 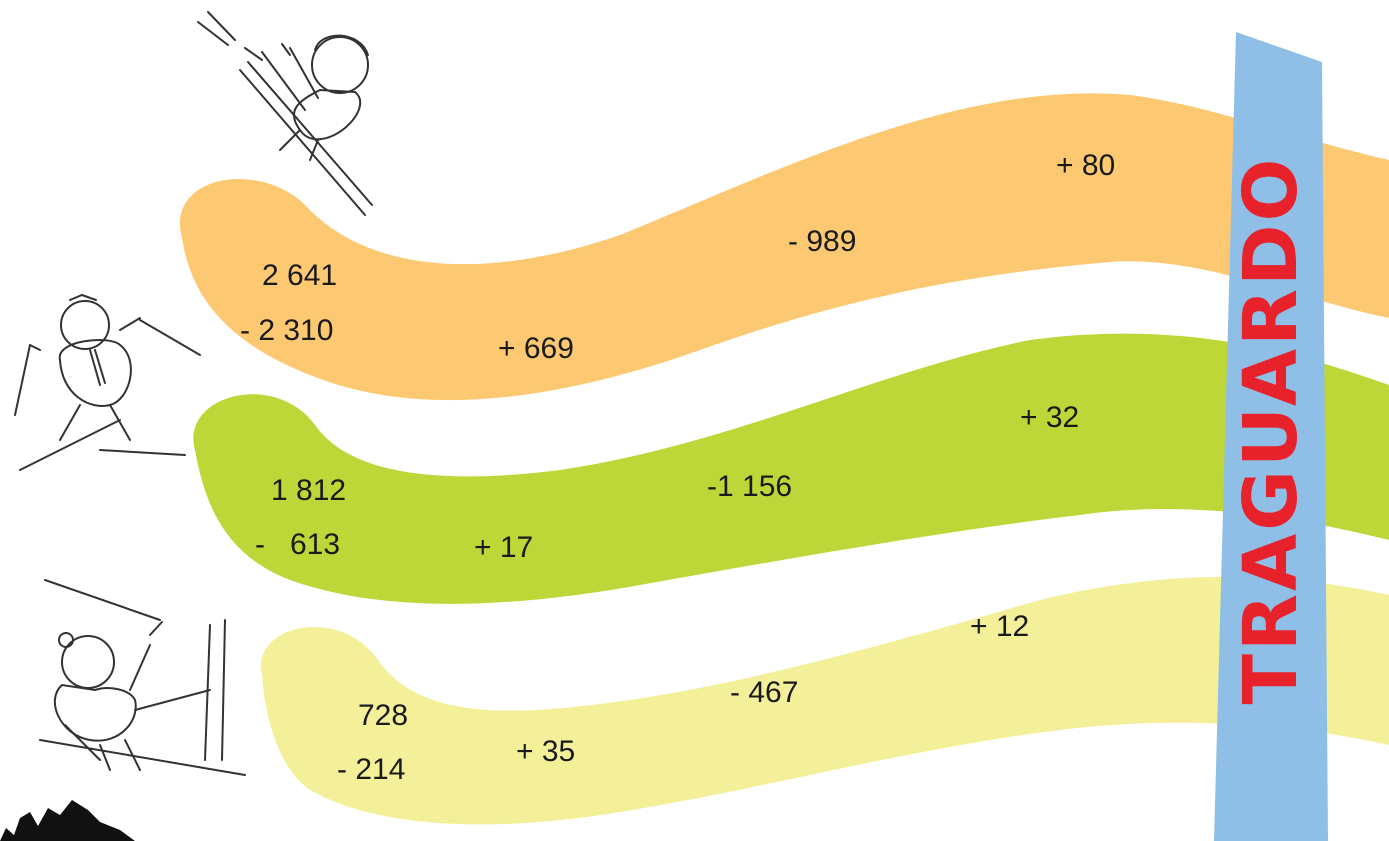 What do you see at coordinates (309, 490) in the screenshot?
I see `track2-start: 1 812` at bounding box center [309, 490].